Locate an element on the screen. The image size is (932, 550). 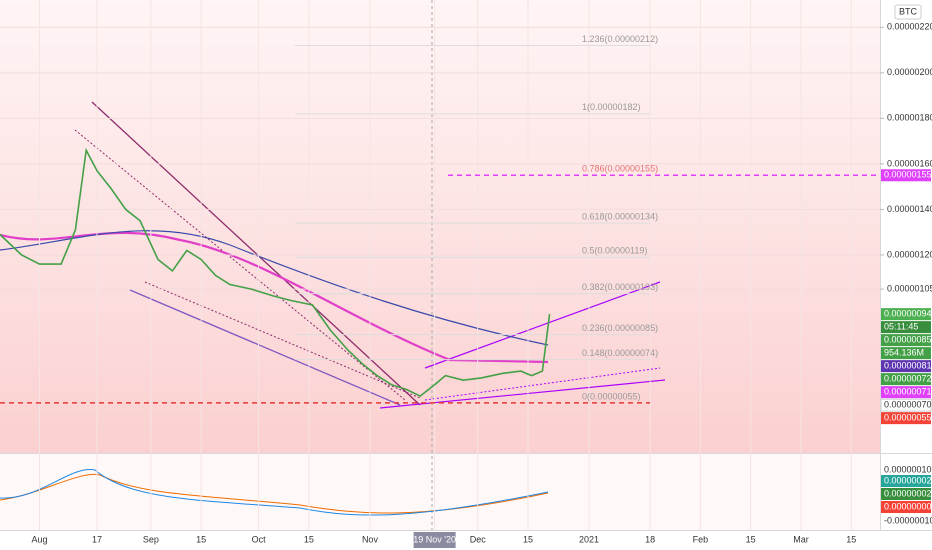
x-tick-label: Nov is located at coordinates (370, 539).